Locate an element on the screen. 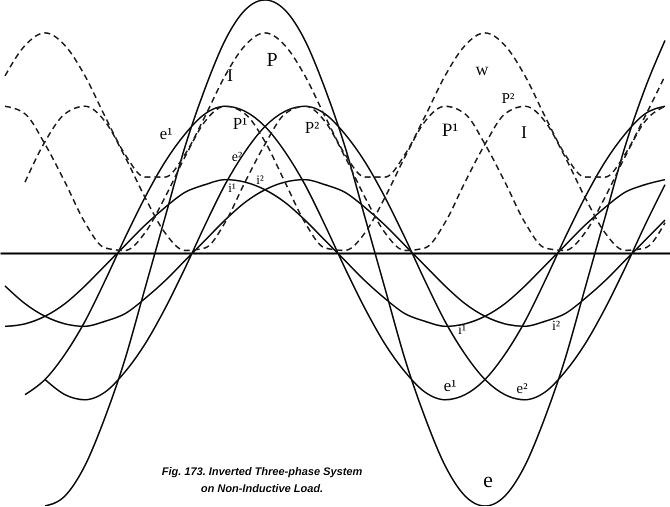 The height and width of the screenshot is (507, 670). annotation: Fig. 173. Inverted Three-phase System is located at coordinates (262, 472).